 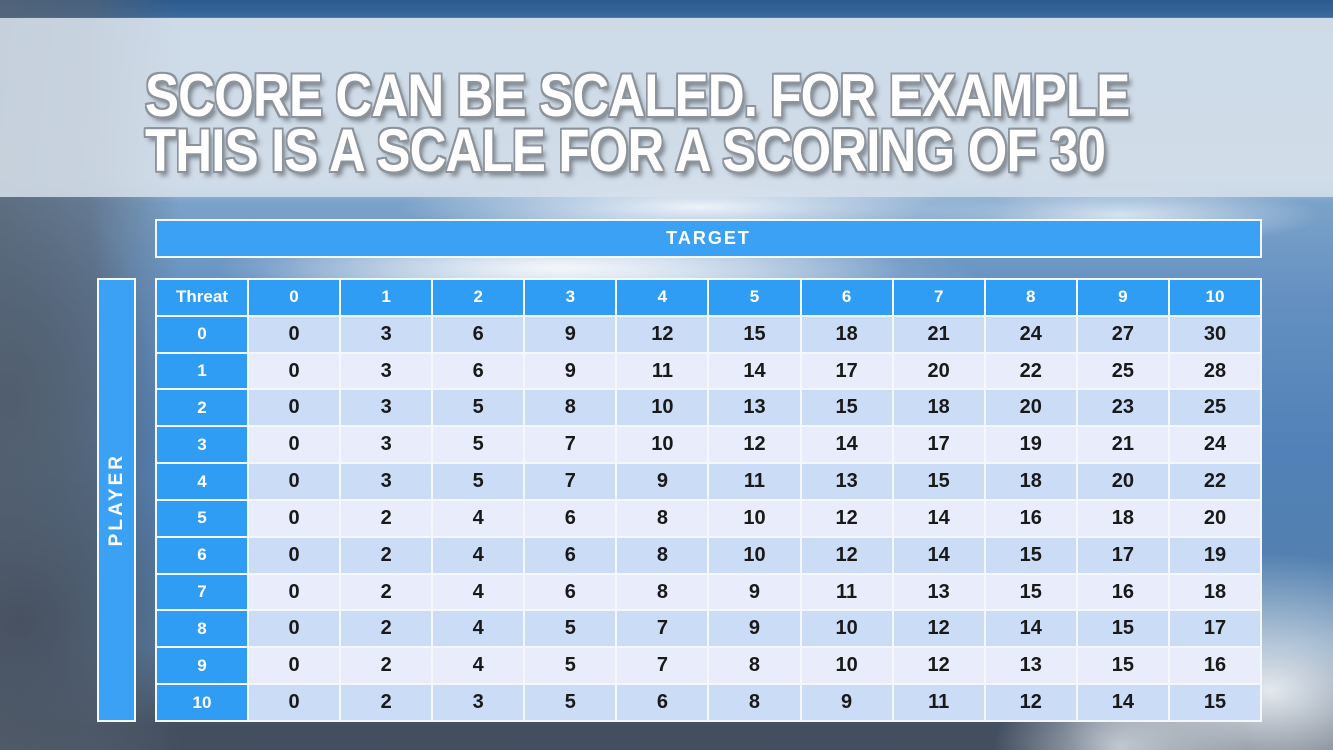 I want to click on target-axis-label: TARGET, so click(x=708, y=238).